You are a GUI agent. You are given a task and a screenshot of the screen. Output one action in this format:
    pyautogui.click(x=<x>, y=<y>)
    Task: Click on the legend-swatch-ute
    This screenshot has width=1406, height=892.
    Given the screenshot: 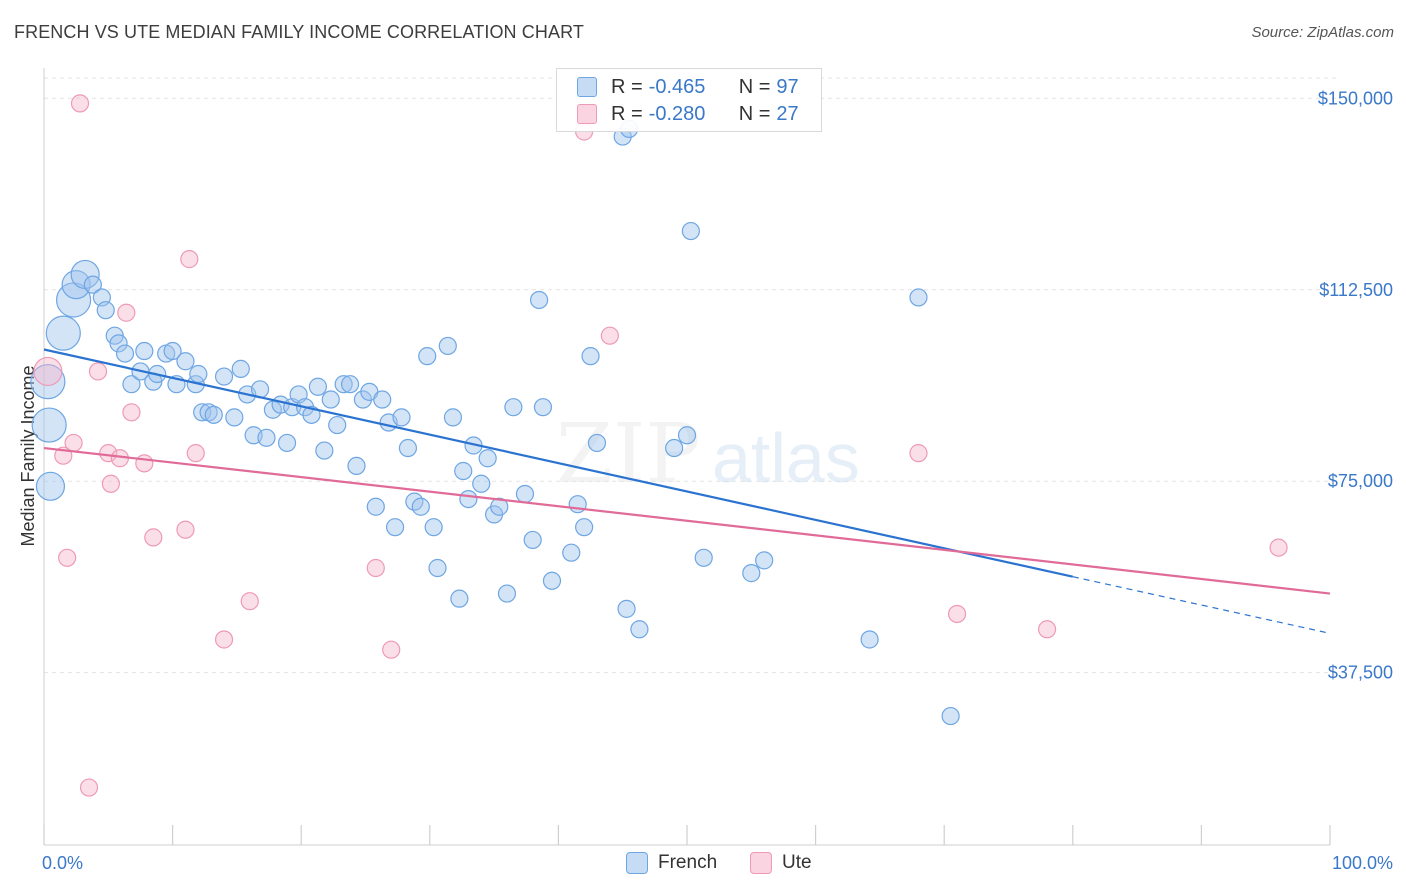 What is the action you would take?
    pyautogui.click(x=587, y=114)
    